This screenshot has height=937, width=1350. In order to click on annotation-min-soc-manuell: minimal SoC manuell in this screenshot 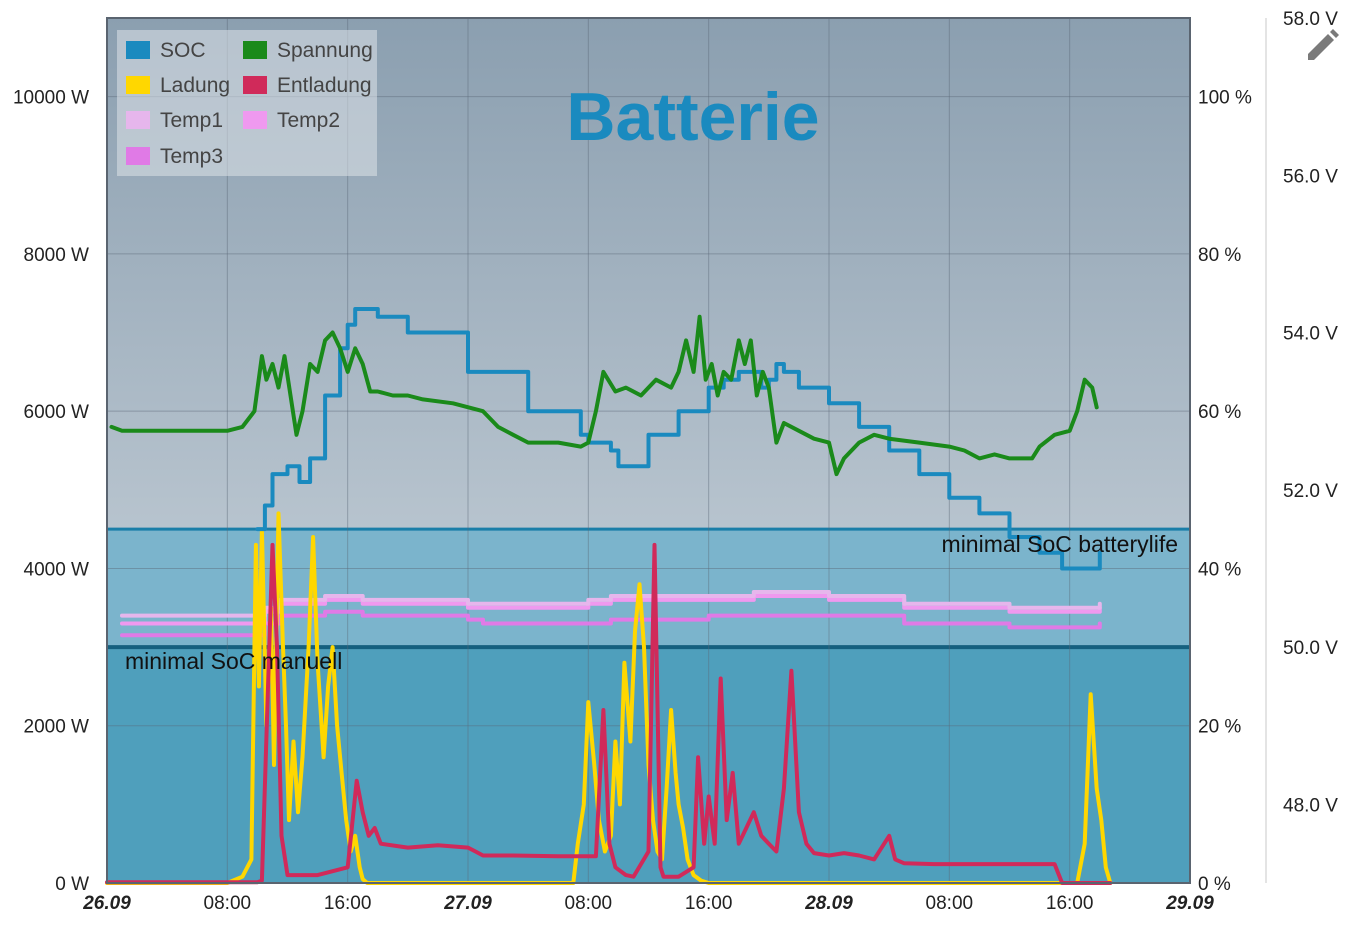, I will do `click(233, 661)`.